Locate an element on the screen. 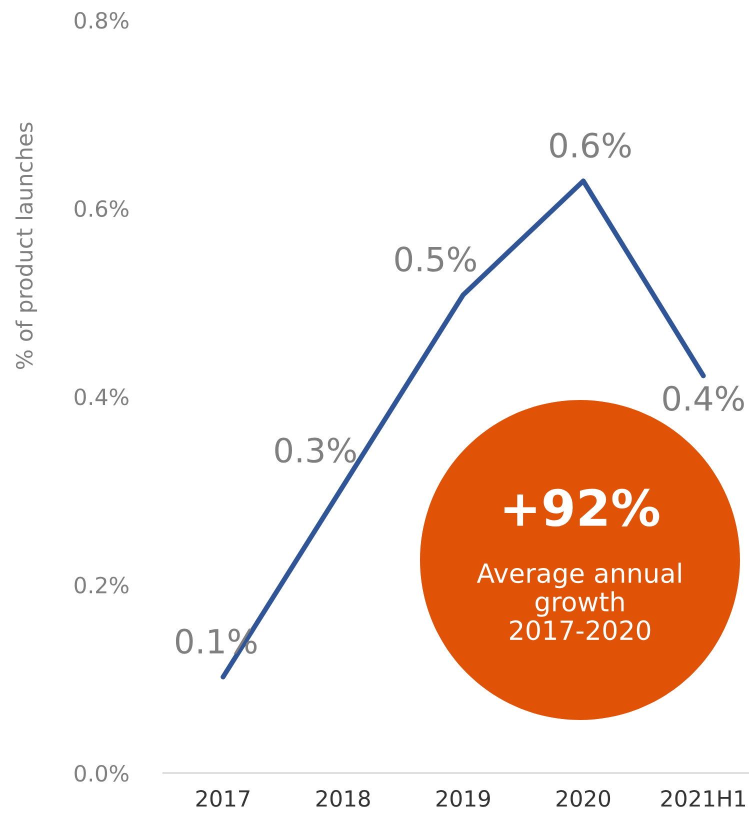 Image resolution: width=749 pixels, height=824 pixels. x-tick-label: 2018 is located at coordinates (343, 798).